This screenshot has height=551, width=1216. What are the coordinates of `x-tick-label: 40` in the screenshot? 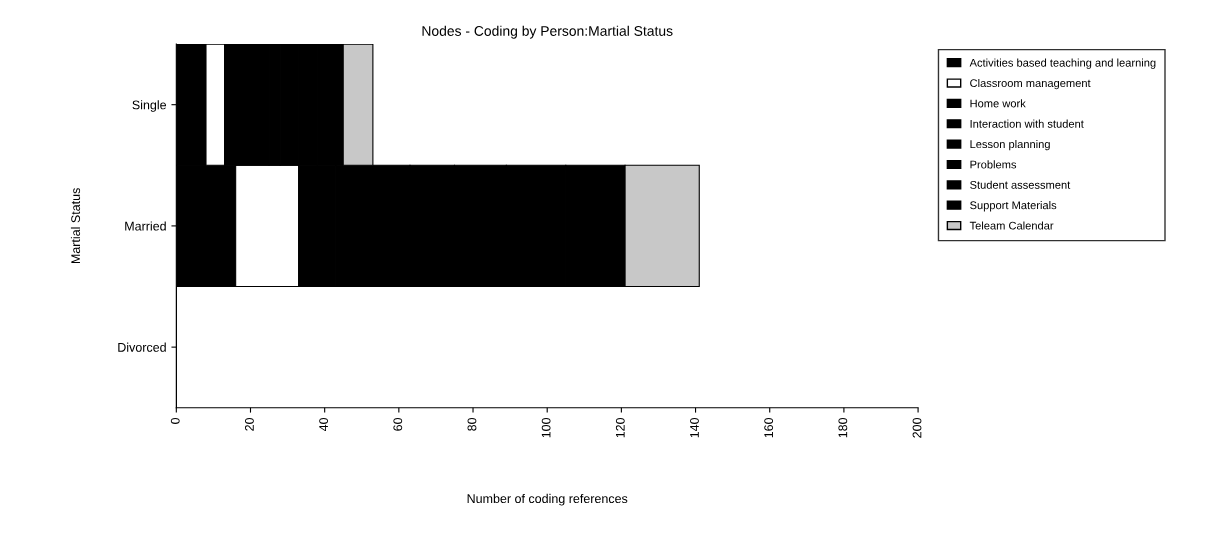 It's located at (324, 424).